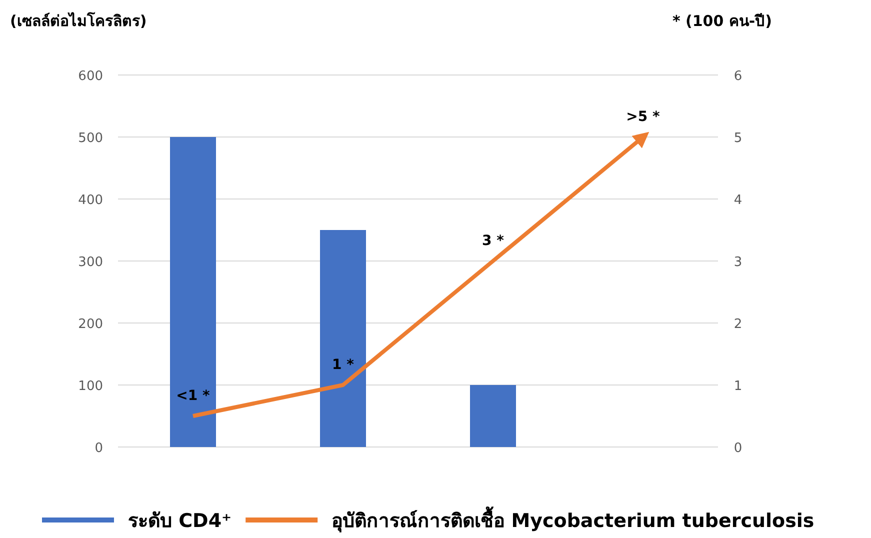  What do you see at coordinates (493, 241) in the screenshot?
I see `data-label: 3 *` at bounding box center [493, 241].